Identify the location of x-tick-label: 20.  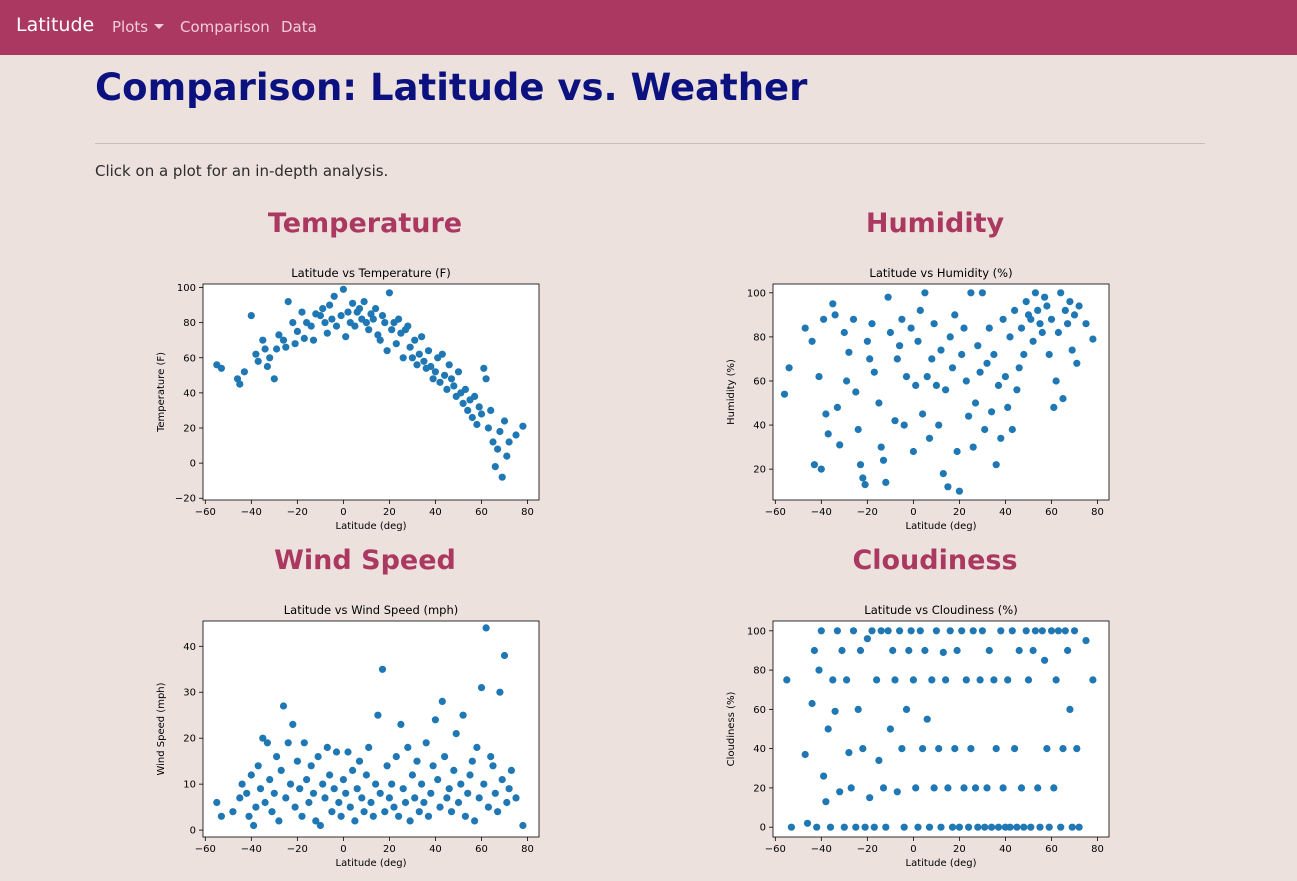
(959, 849).